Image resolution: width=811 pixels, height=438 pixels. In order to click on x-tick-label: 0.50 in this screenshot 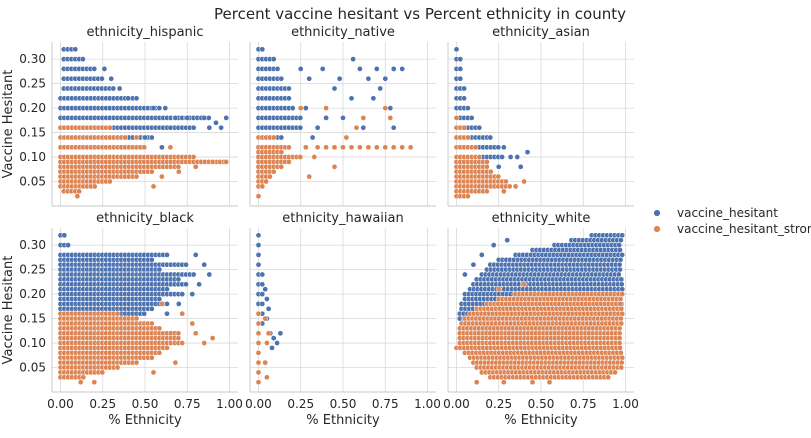, I will do `click(145, 404)`.